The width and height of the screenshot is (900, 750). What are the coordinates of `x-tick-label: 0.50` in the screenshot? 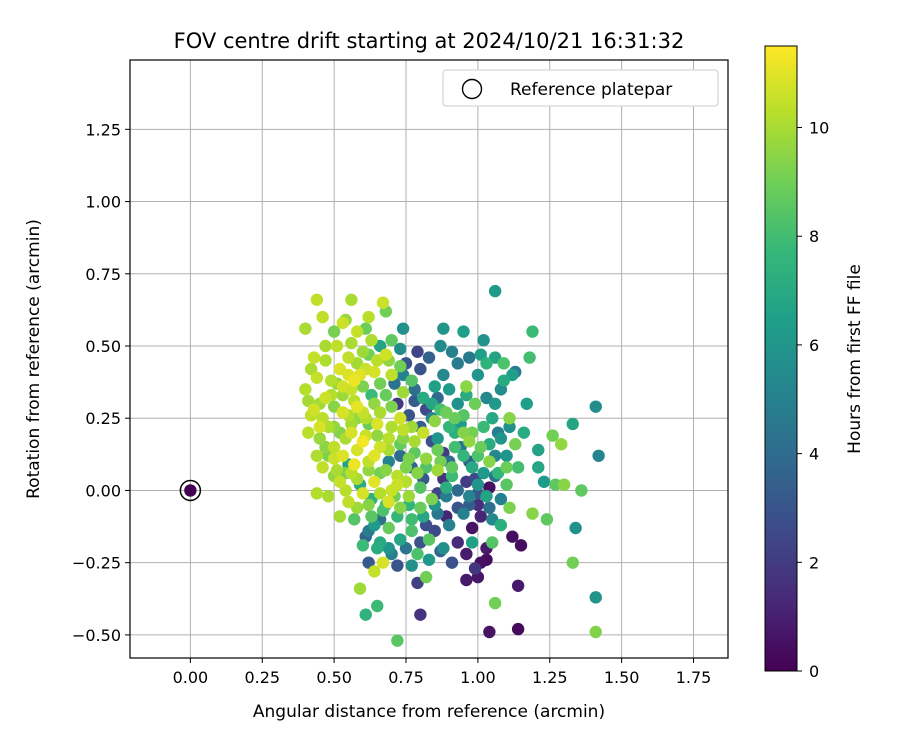 It's located at (334, 677).